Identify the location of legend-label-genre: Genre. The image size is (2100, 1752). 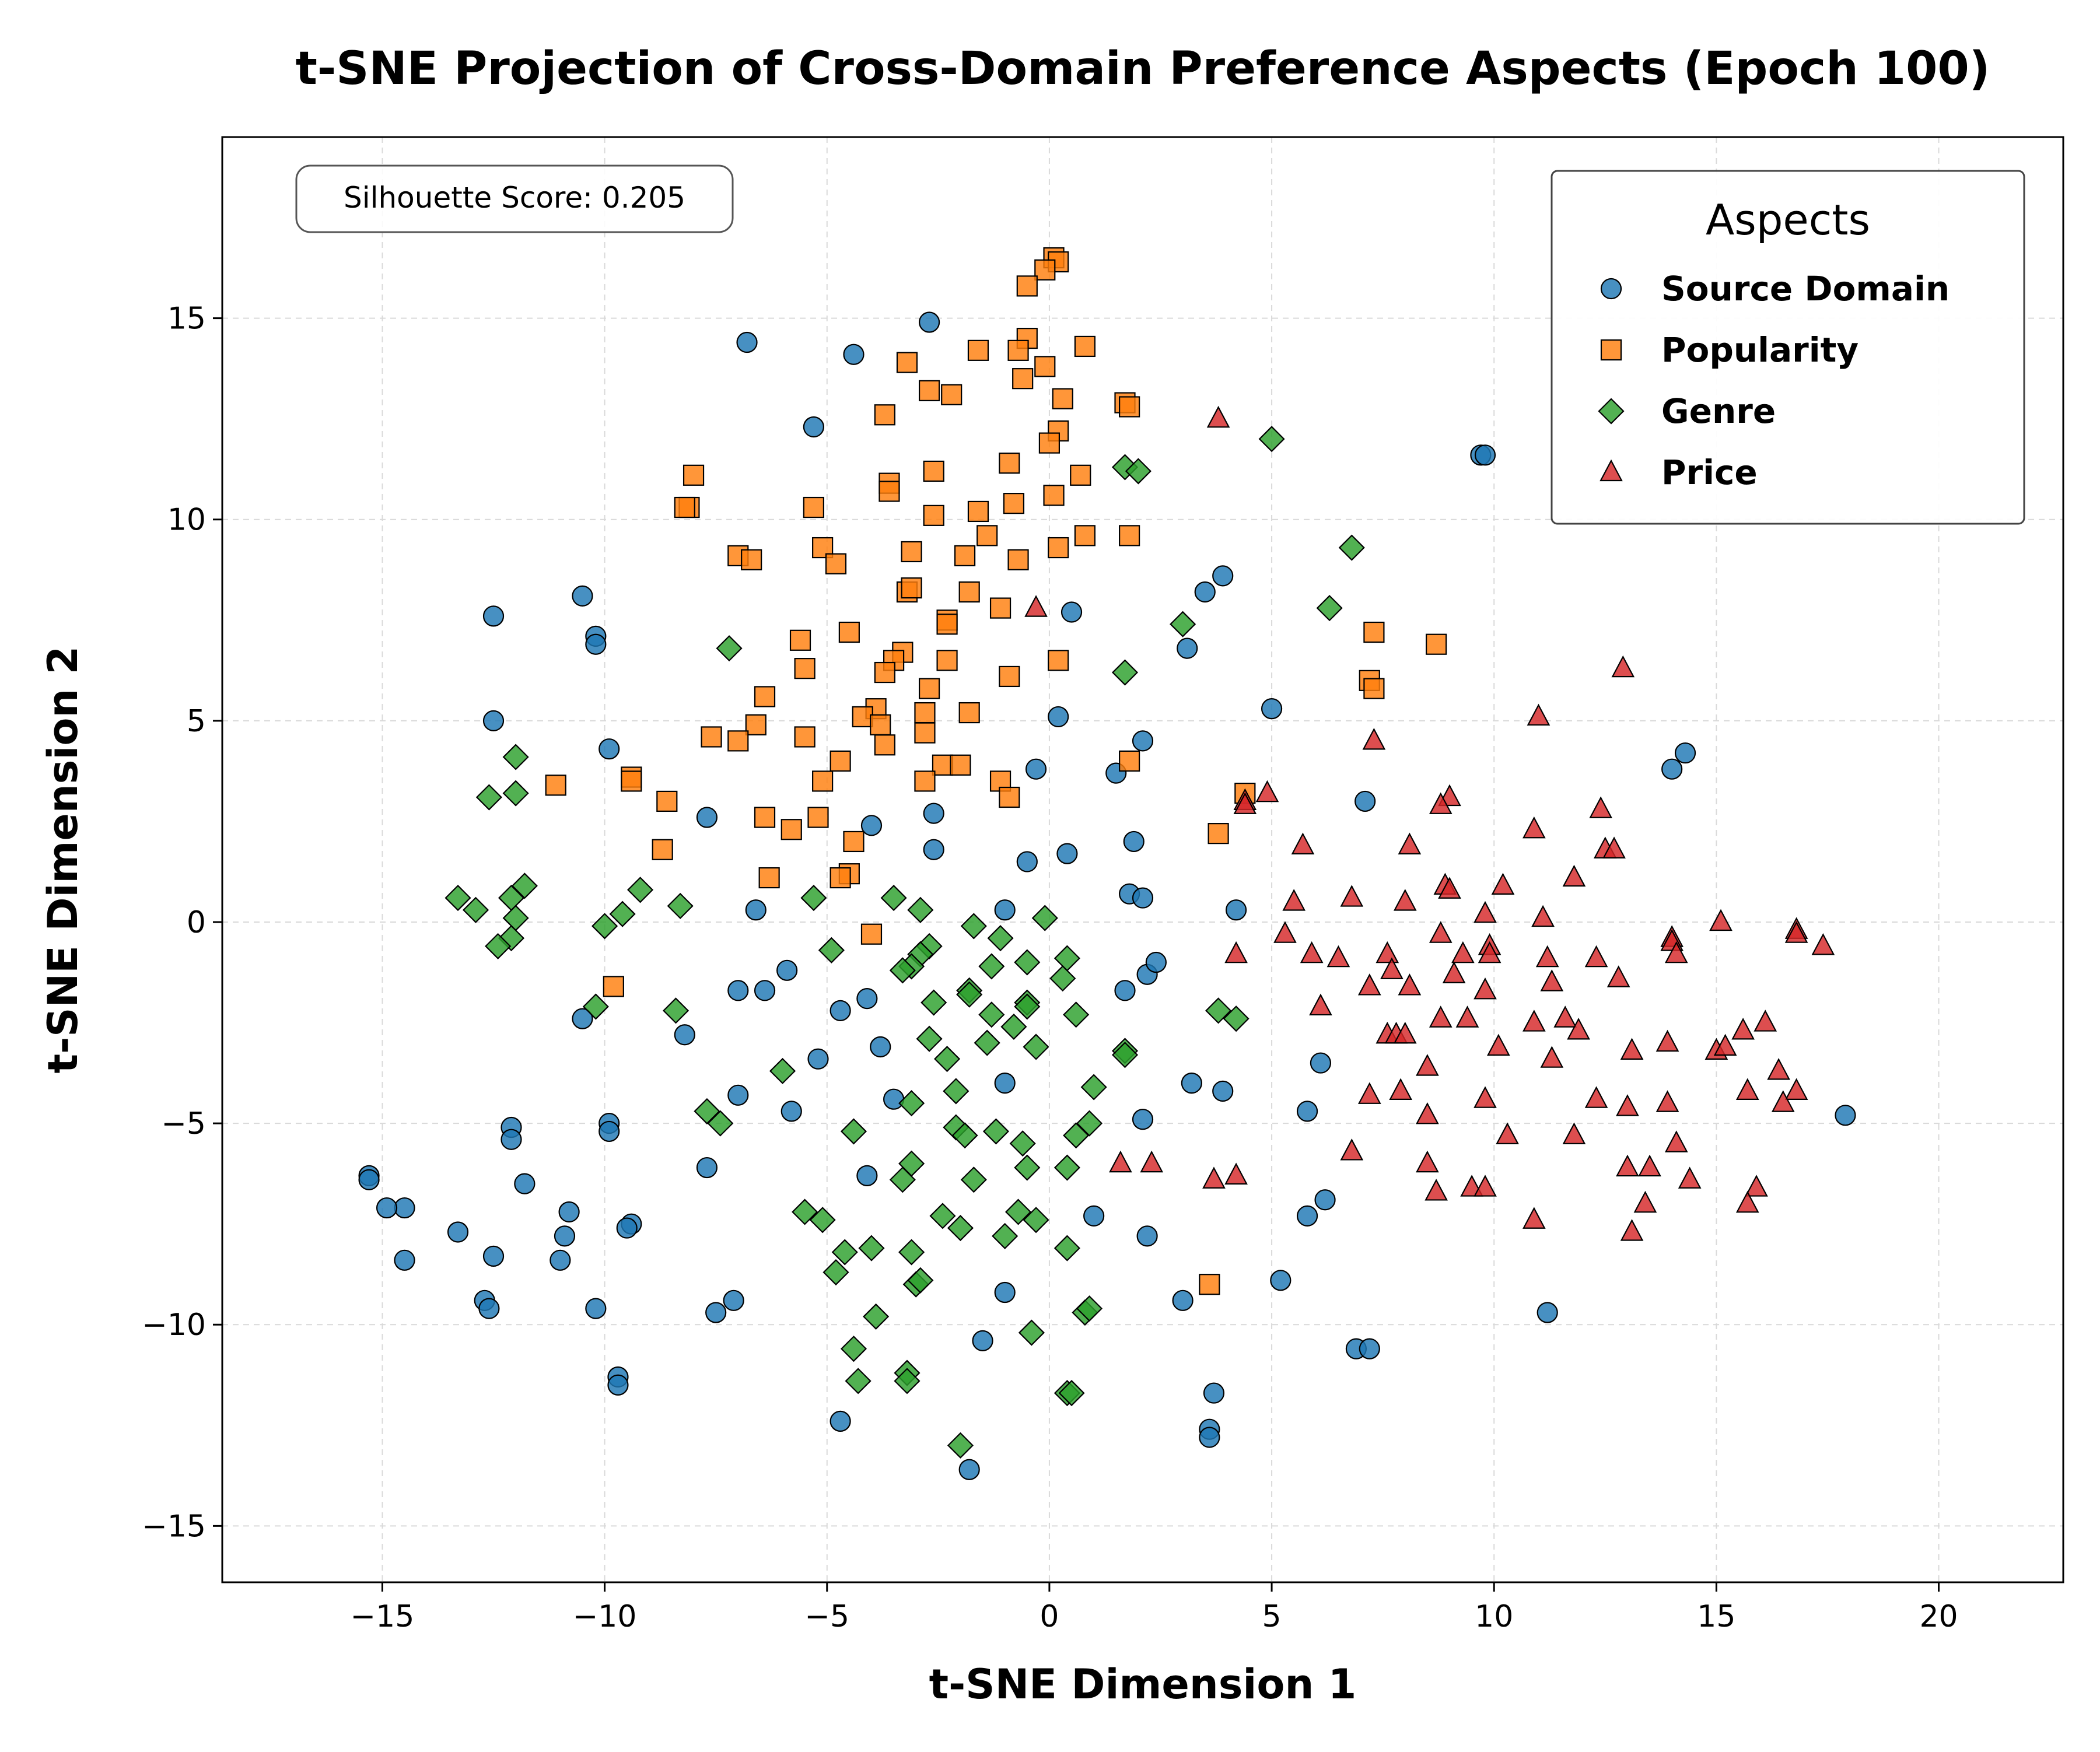
(1718, 411).